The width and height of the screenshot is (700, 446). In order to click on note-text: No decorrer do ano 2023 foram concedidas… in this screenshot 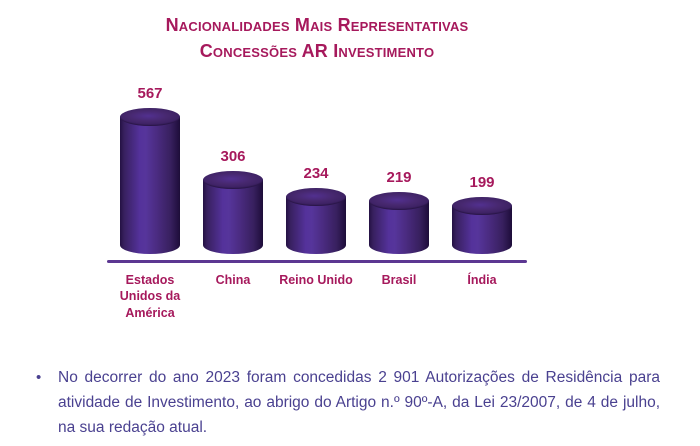, I will do `click(359, 402)`.